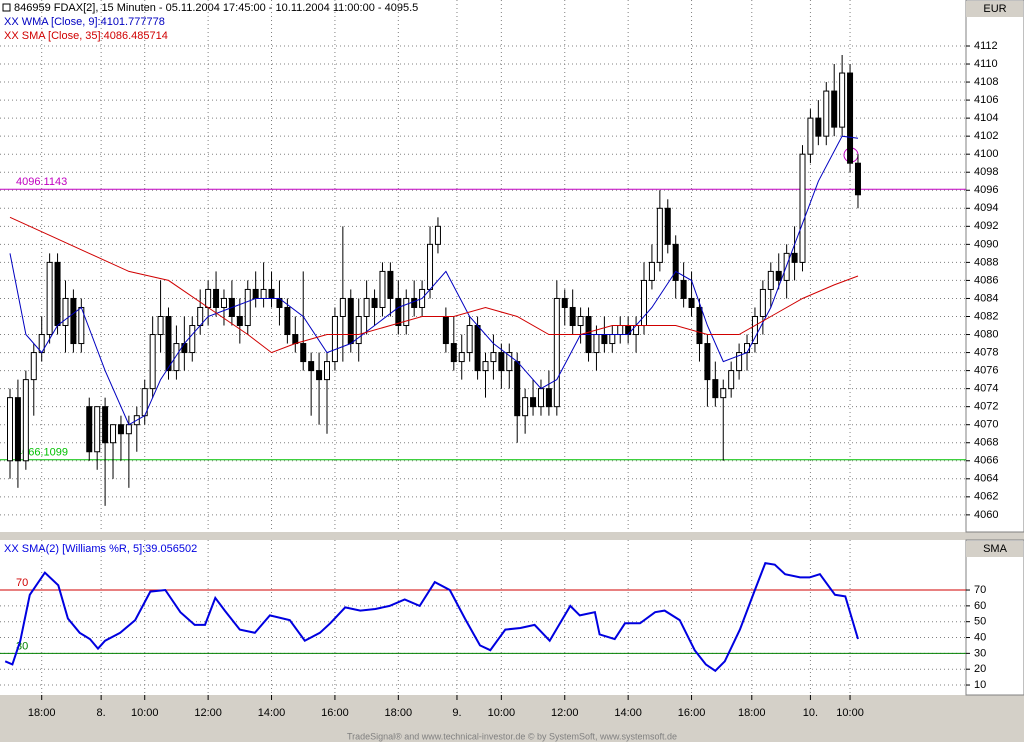 The image size is (1024, 742). I want to click on legend-entry: XX WMA [Close, 9]:4101.777778, so click(84, 22).